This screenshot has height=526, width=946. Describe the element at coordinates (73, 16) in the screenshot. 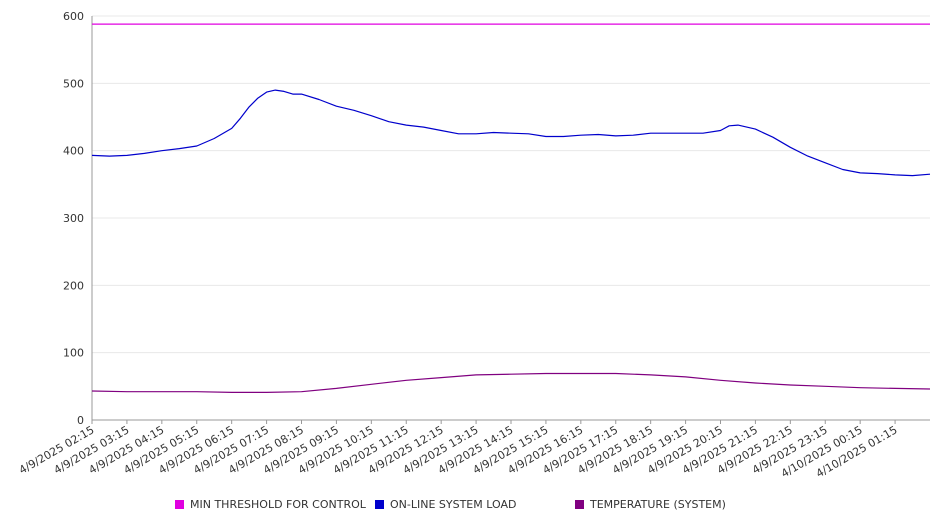

I see `y-tick-label: 600` at that location.